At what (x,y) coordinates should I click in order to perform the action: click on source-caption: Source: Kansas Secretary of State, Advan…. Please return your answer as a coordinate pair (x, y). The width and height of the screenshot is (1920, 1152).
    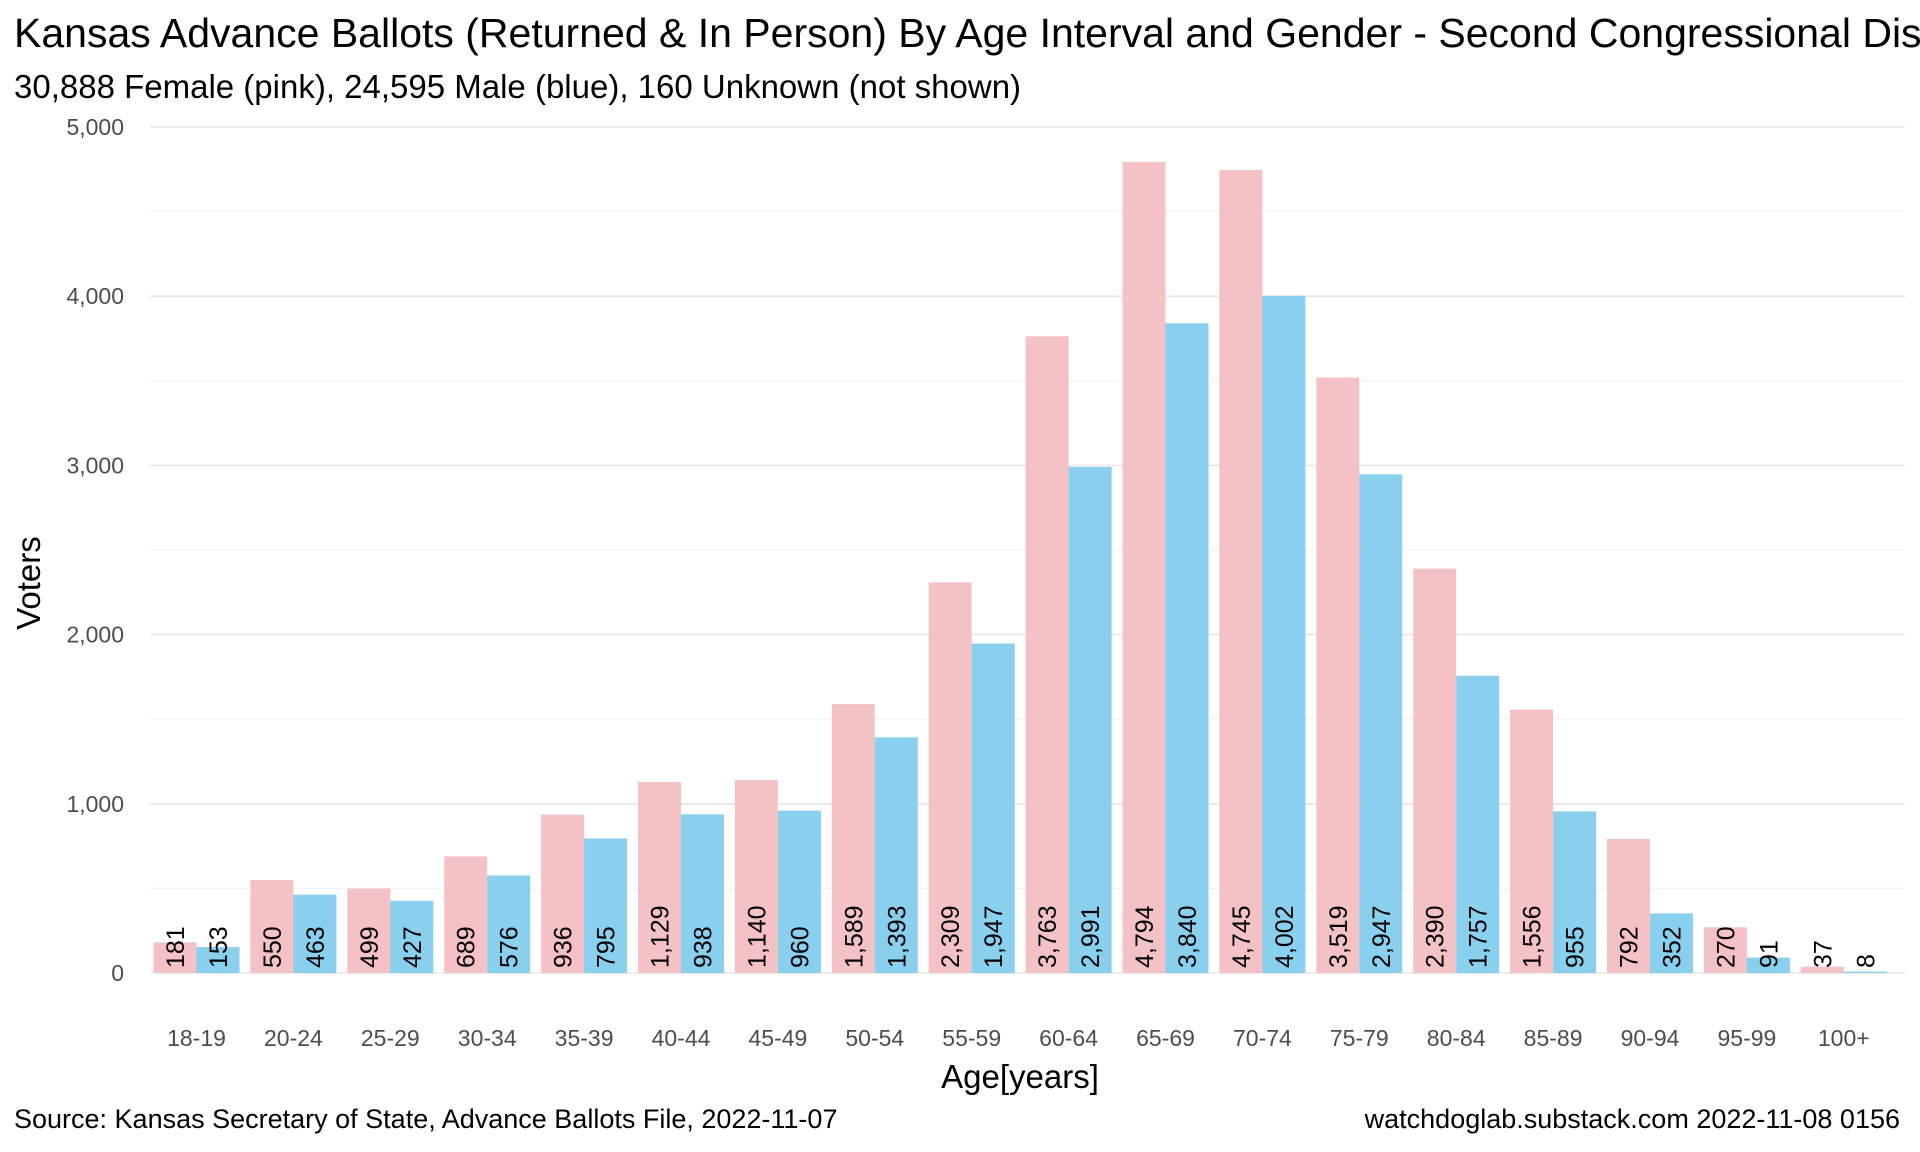
    Looking at the image, I should click on (426, 1119).